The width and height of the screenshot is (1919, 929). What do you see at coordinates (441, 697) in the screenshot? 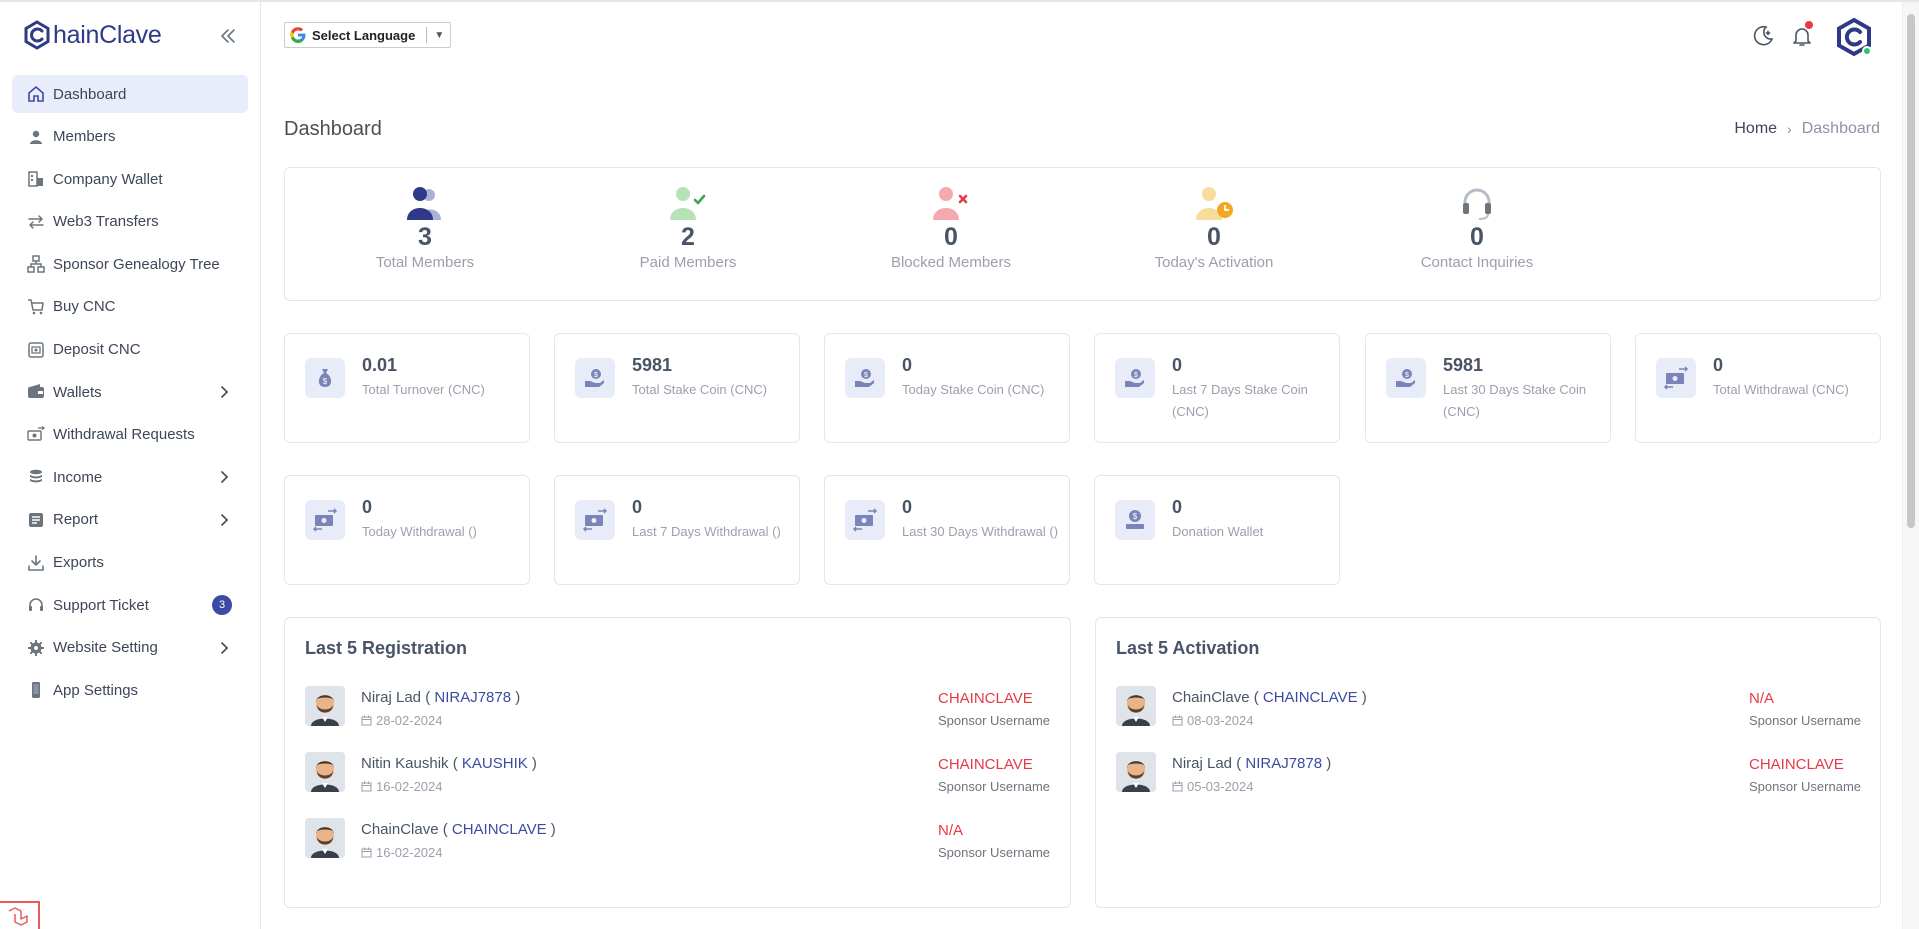
I see `member-name: Niraj Lad ( NIRAJ7878 )` at bounding box center [441, 697].